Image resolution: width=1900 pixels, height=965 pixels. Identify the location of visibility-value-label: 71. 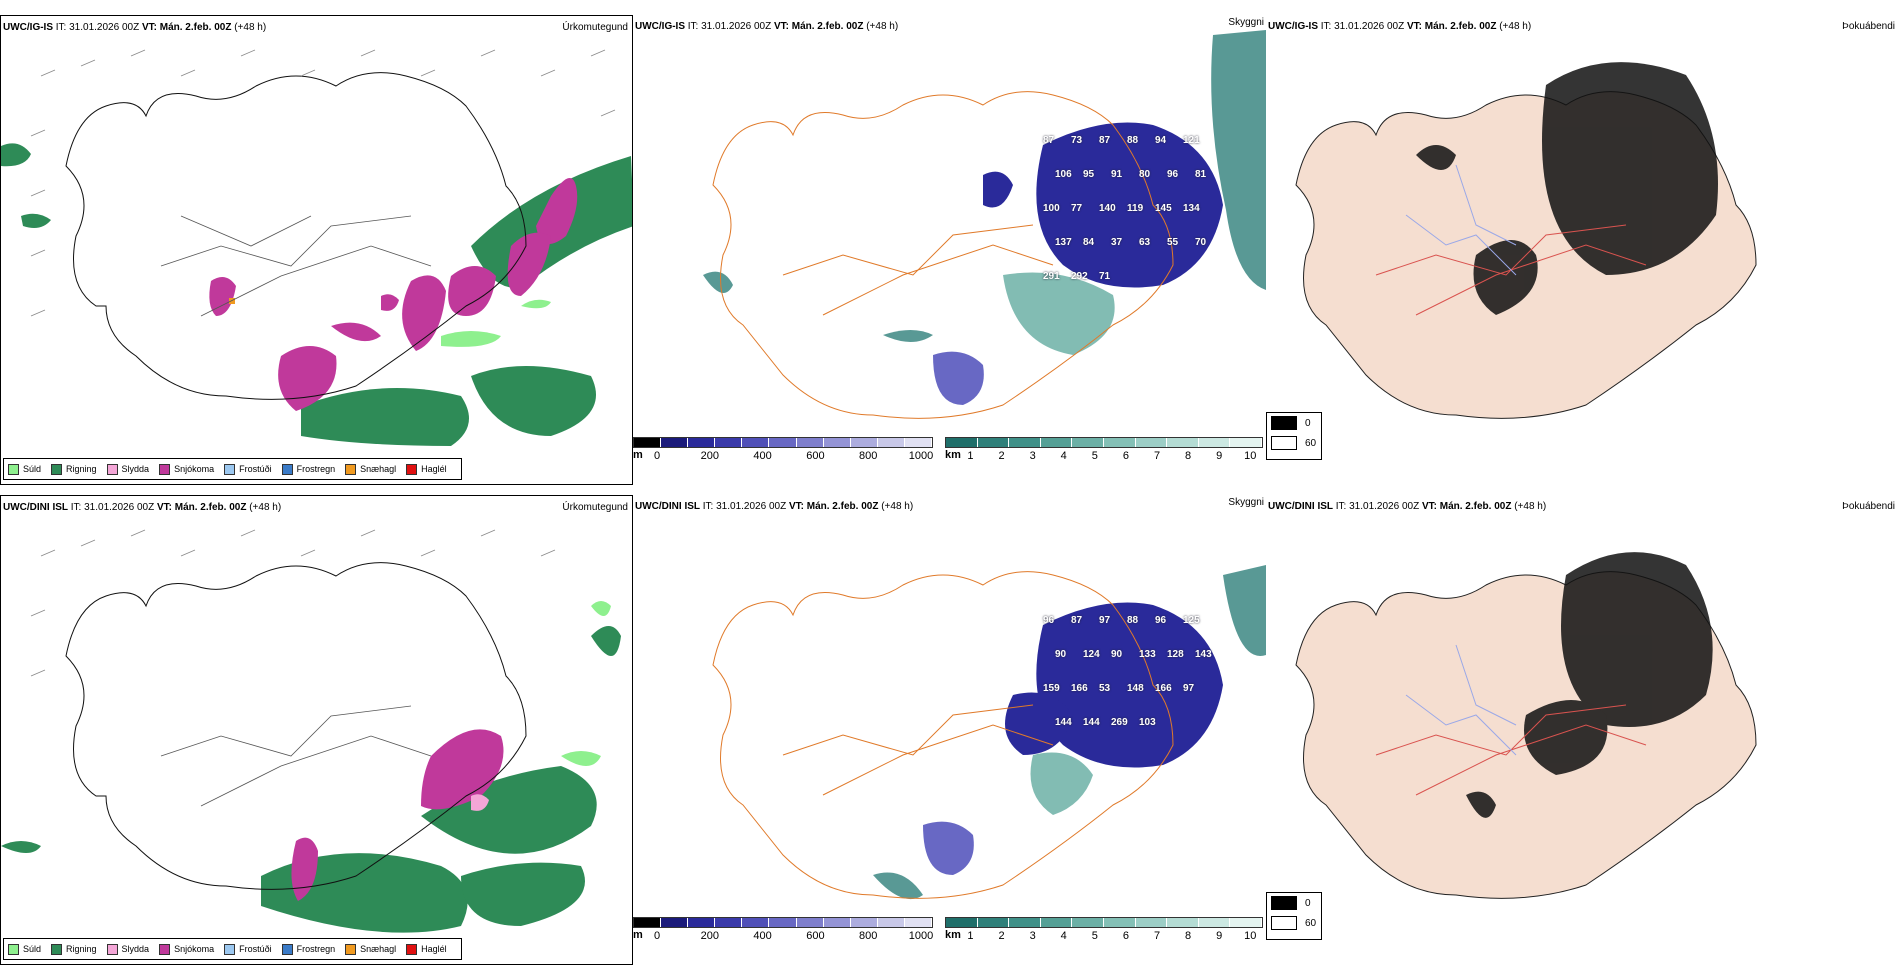
(1105, 276).